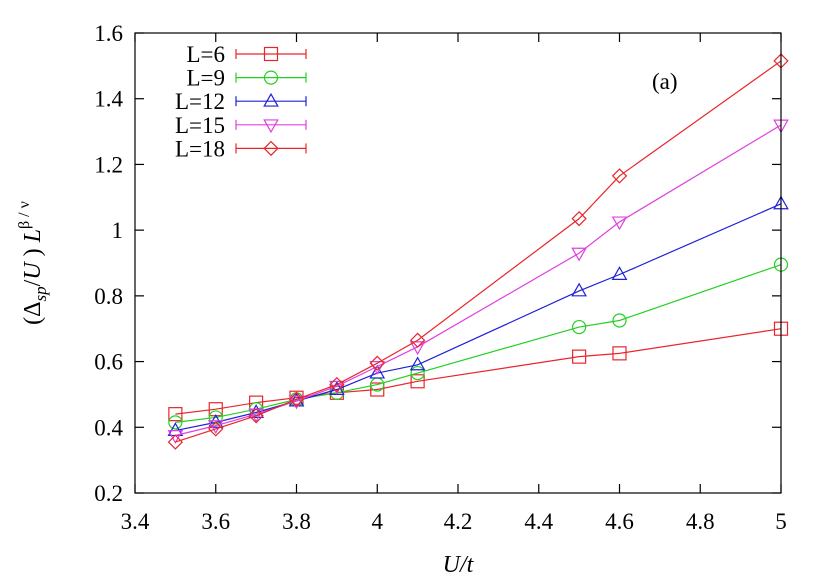 This screenshot has width=830, height=581. What do you see at coordinates (619, 521) in the screenshot?
I see `x-tick-label: 4.6` at bounding box center [619, 521].